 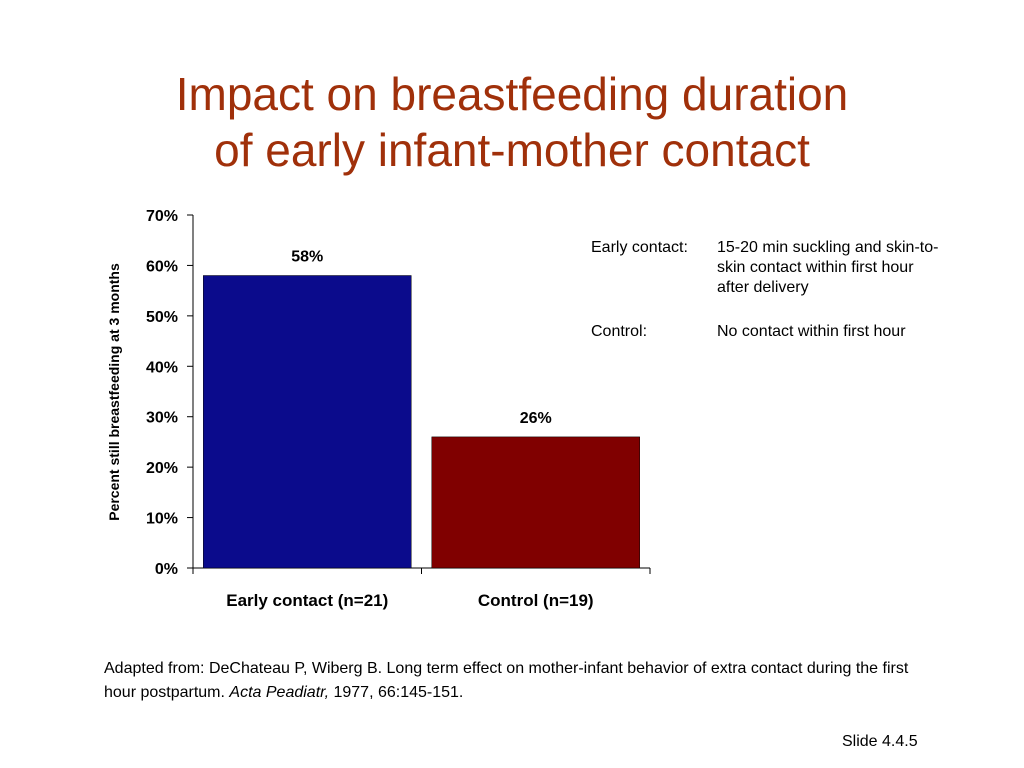 What do you see at coordinates (811, 331) in the screenshot?
I see `note-control-text: No contact within first hour` at bounding box center [811, 331].